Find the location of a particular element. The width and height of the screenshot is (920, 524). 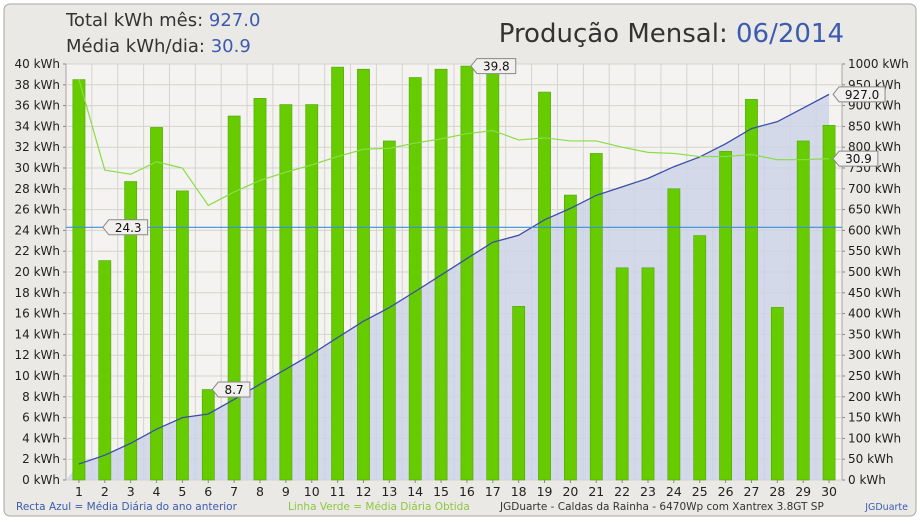

callout-30.9: 30.9 is located at coordinates (855, 158).